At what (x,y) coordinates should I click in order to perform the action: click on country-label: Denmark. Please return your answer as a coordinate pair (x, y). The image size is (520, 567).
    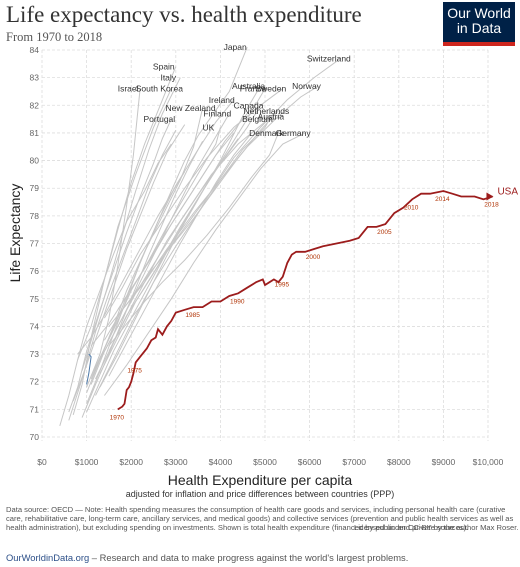
    Looking at the image, I should click on (266, 133).